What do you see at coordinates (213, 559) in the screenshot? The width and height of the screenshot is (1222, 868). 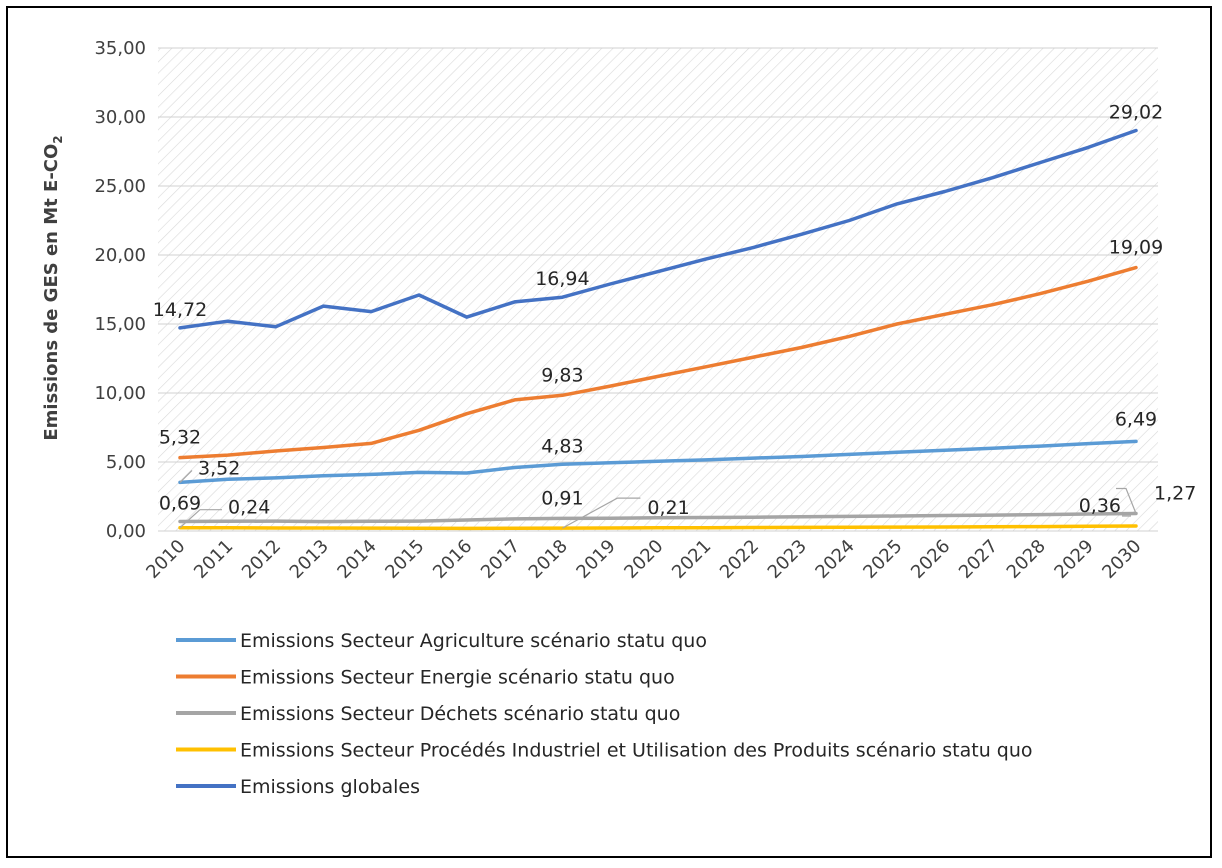 I see `x-tick-label: 2011` at bounding box center [213, 559].